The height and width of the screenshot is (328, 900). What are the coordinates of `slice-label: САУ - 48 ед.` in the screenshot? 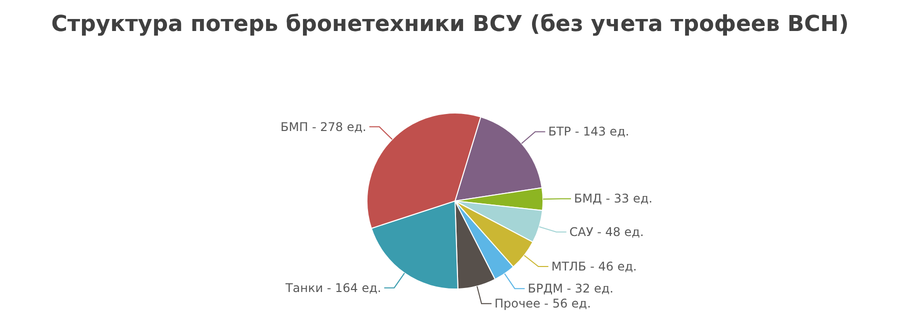 It's located at (606, 231).